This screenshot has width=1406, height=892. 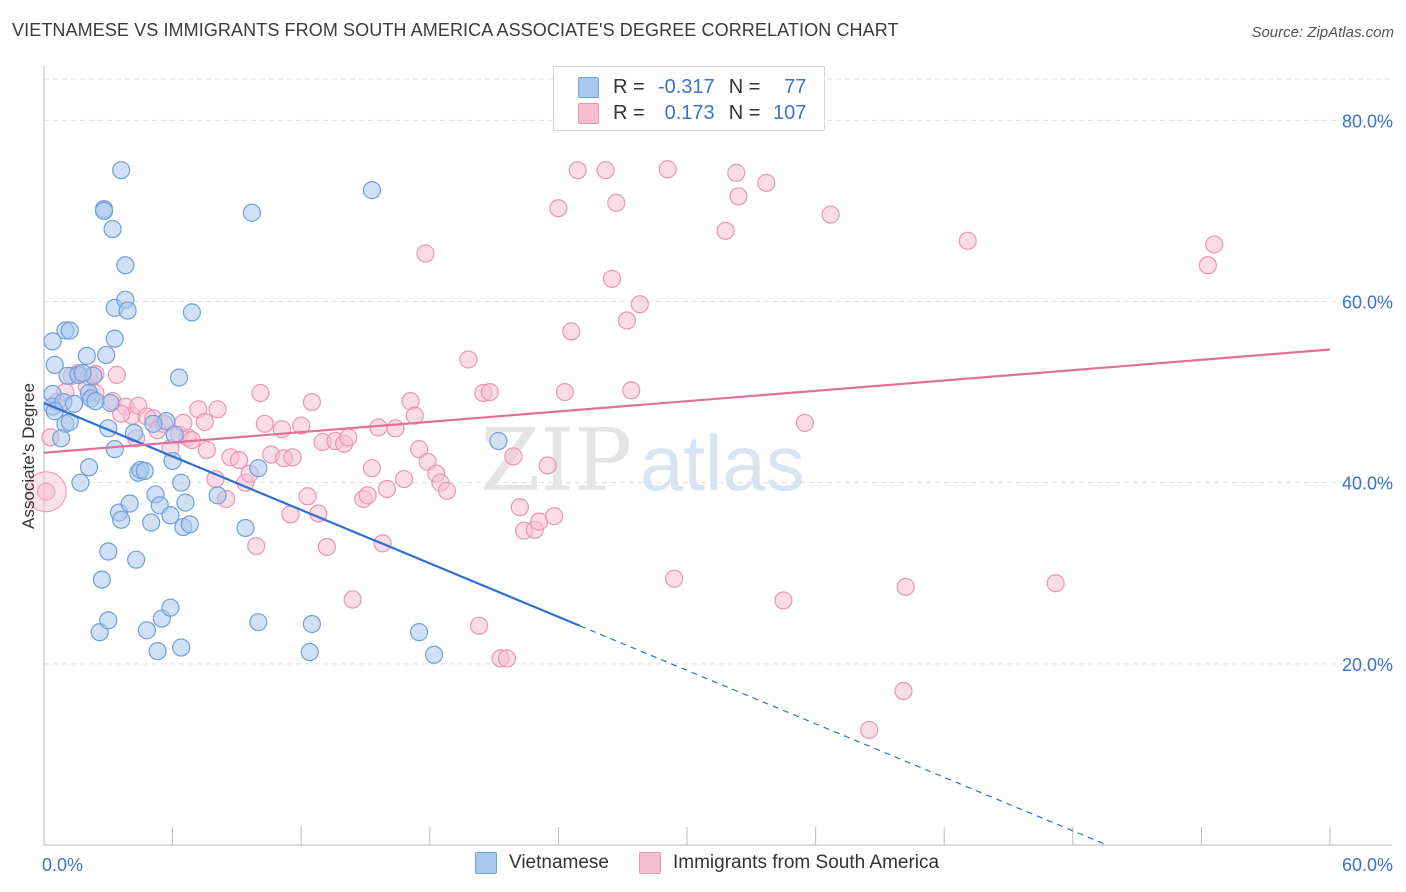 What do you see at coordinates (1367, 665) in the screenshot?
I see `y-tick-label: 20.0%` at bounding box center [1367, 665].